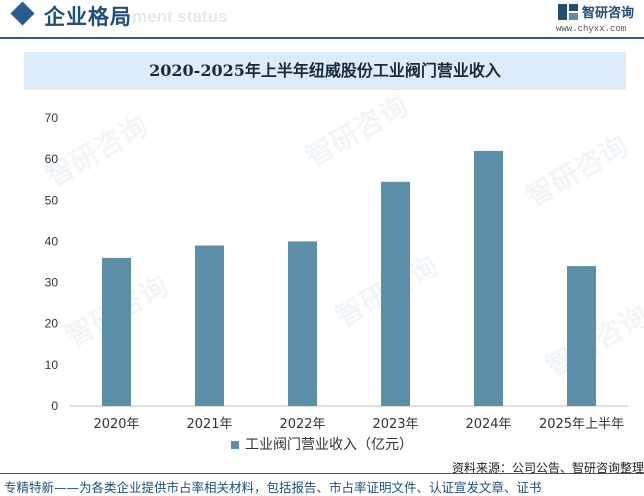  I want to click on logo-icon, so click(568, 12).